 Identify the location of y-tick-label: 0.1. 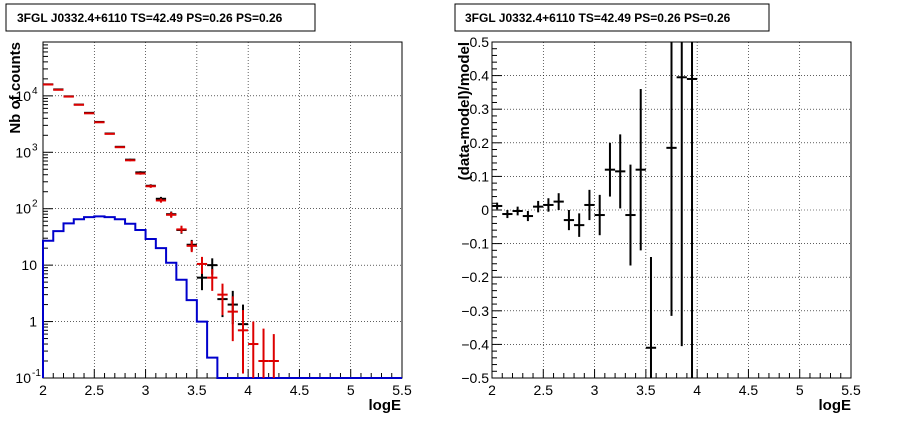
(480, 176).